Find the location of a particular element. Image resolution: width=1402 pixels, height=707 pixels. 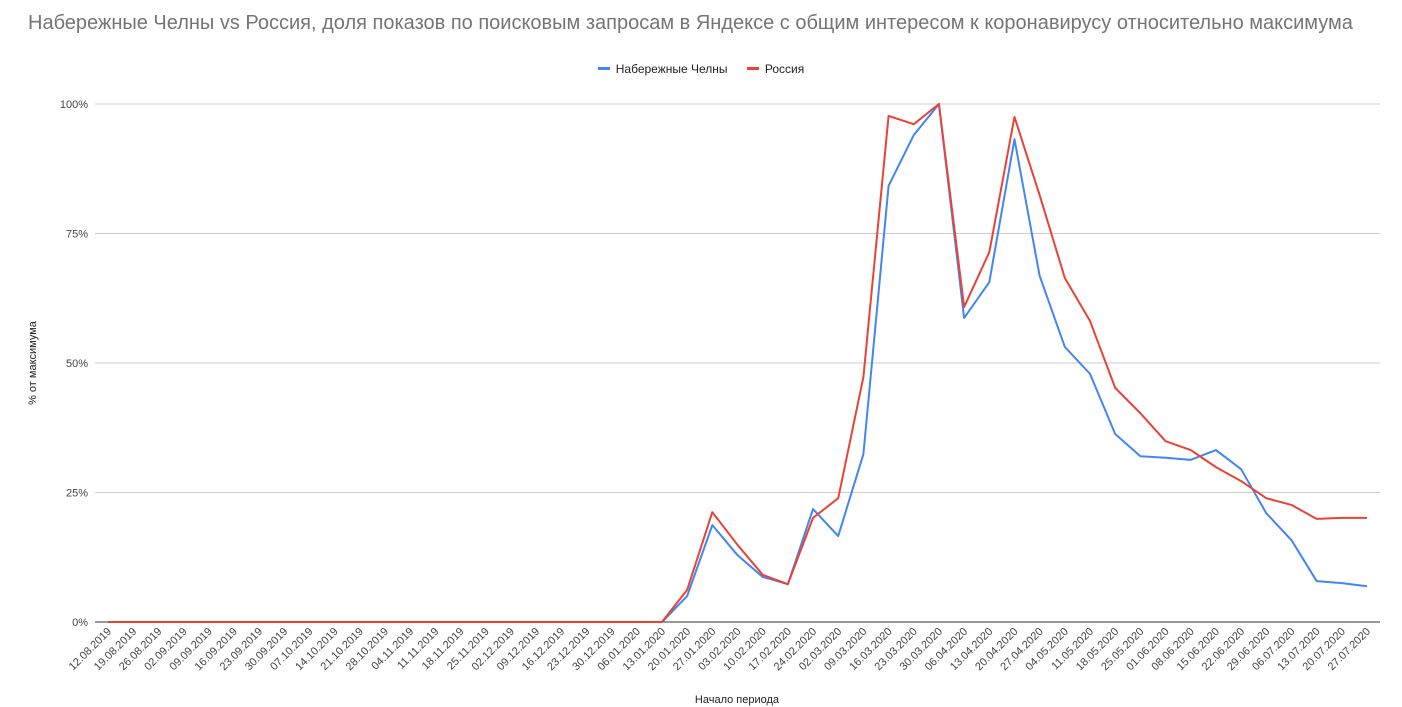

y-tick-label: 75% is located at coordinates (77, 235).